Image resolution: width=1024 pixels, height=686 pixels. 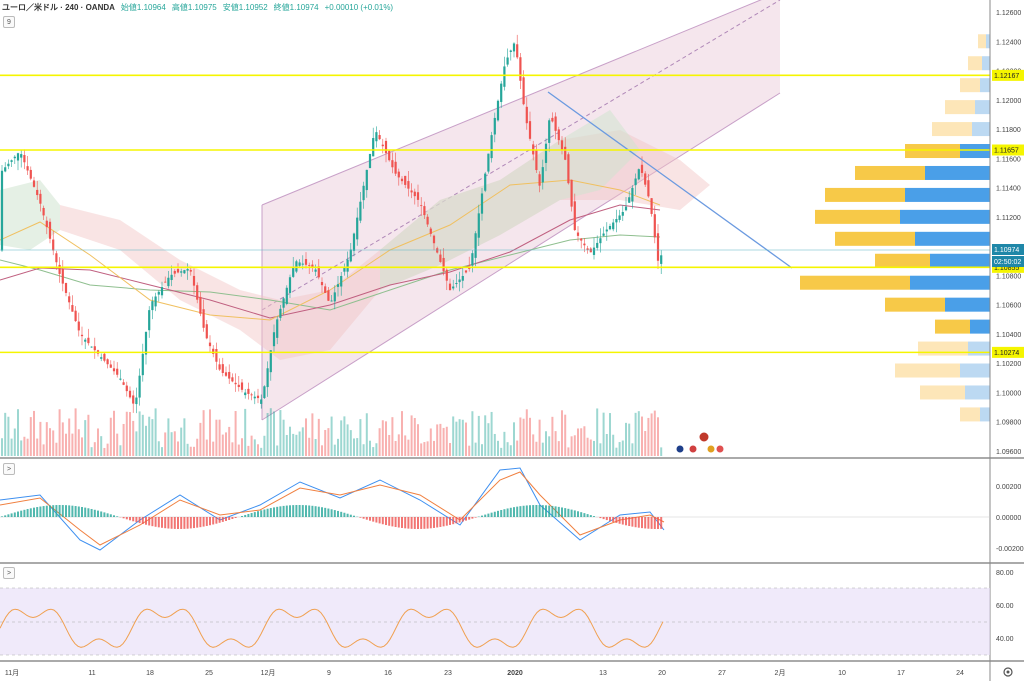 I want to click on time-tick-label: 10, so click(x=842, y=673).